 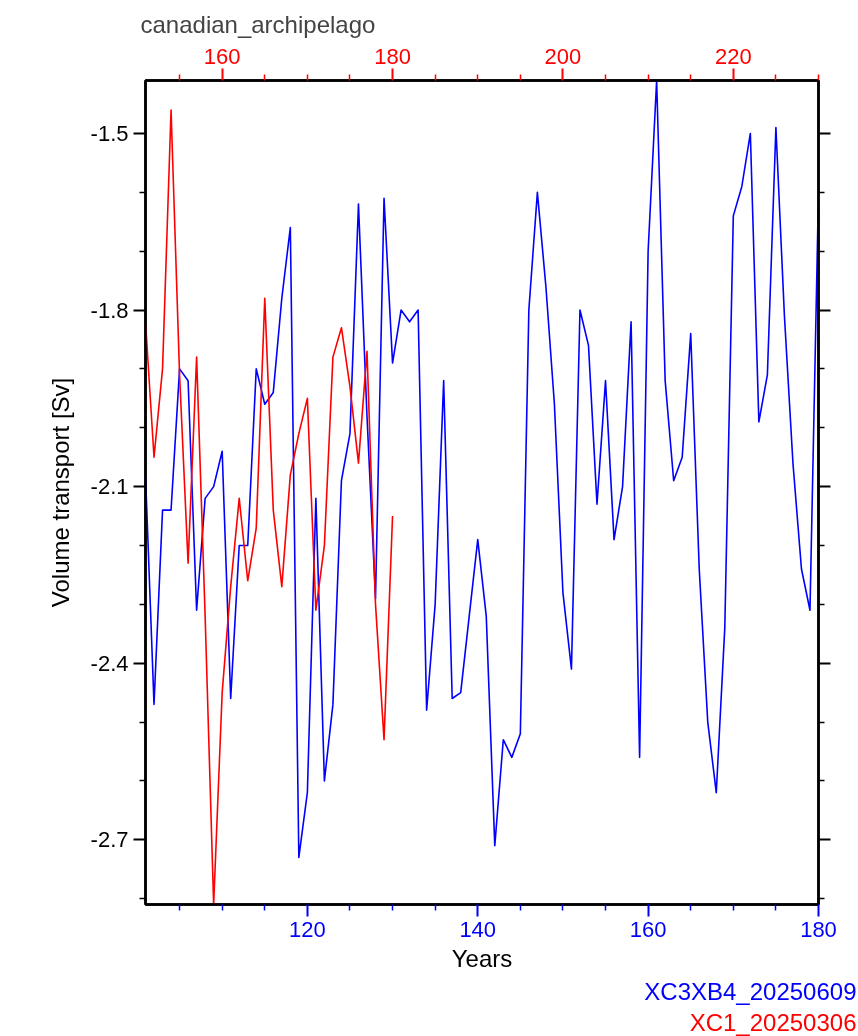 I want to click on chart-title: canadian_archipelago, so click(x=258, y=24).